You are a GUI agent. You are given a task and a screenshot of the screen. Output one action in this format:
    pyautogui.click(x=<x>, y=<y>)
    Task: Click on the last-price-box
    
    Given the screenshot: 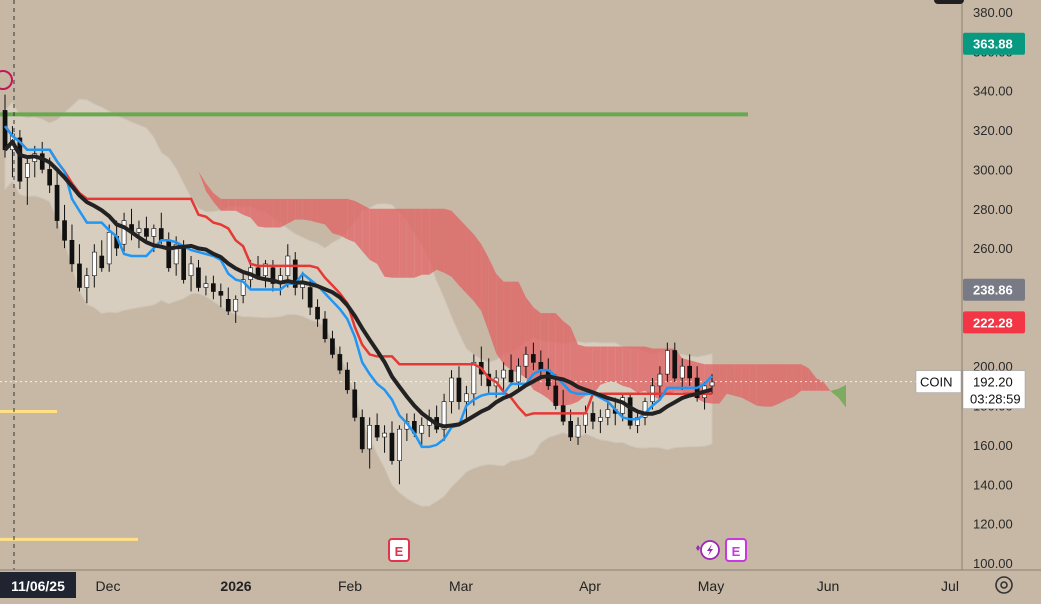 What is the action you would take?
    pyautogui.click(x=994, y=389)
    